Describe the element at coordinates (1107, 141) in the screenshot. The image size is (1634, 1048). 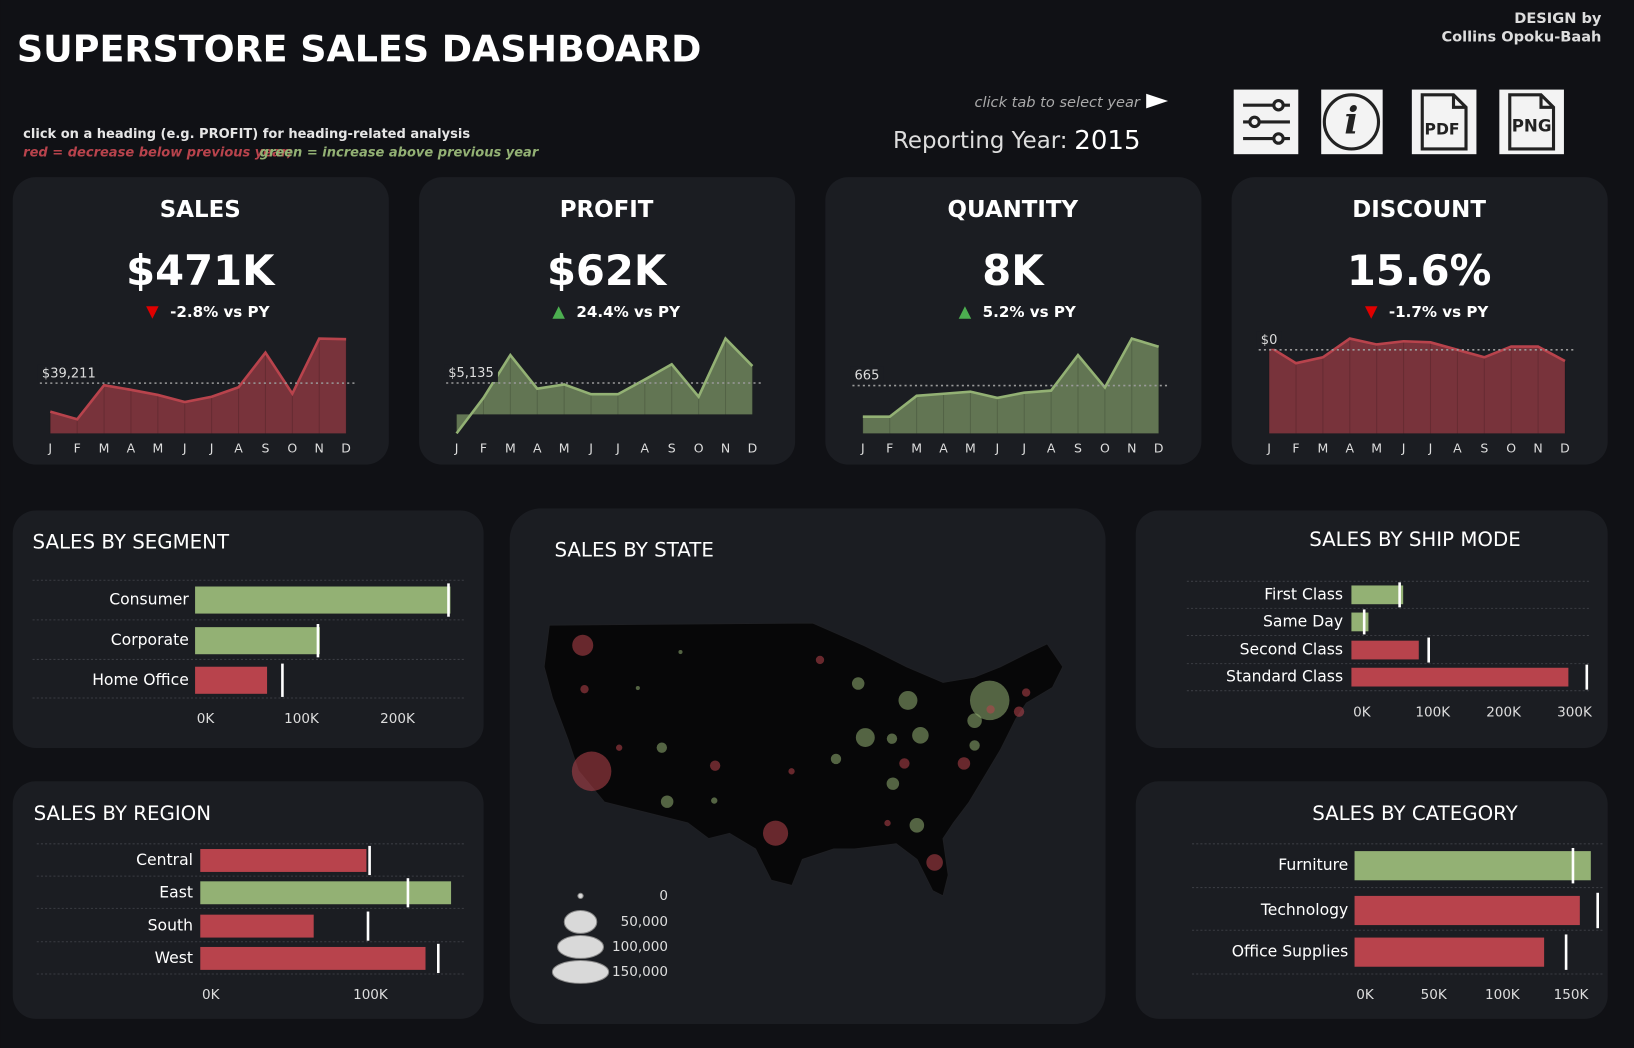
I see `year: 2015` at that location.